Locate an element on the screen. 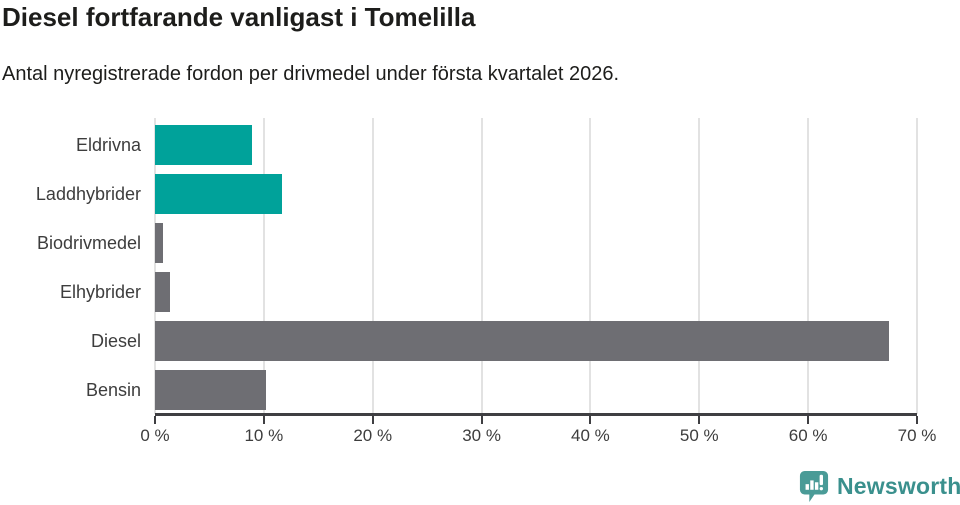  category-label: Elhybrider is located at coordinates (100, 292).